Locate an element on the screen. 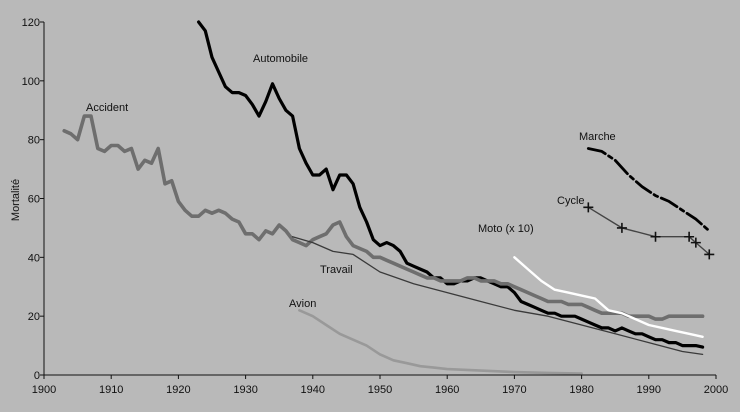 The image size is (740, 412). y-tick-label: 80 is located at coordinates (34, 141).